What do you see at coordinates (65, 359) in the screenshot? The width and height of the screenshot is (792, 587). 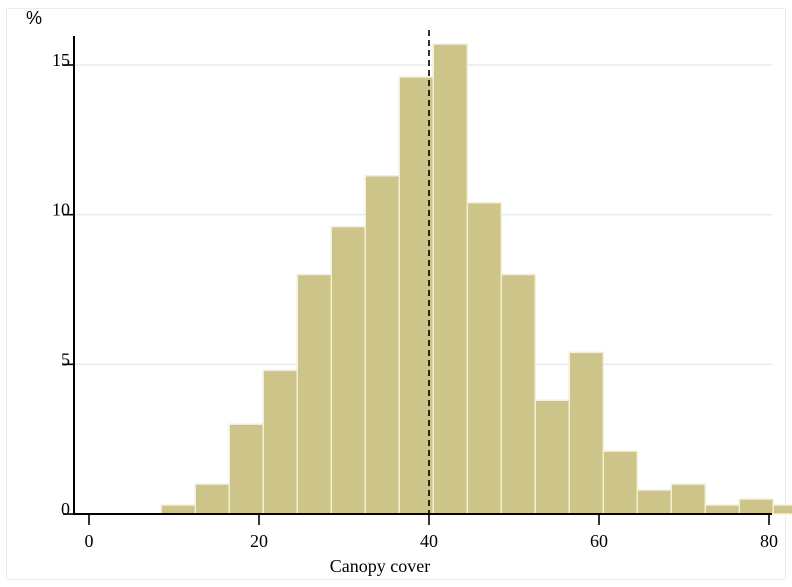 I see `y-tick-label-5: 5` at bounding box center [65, 359].